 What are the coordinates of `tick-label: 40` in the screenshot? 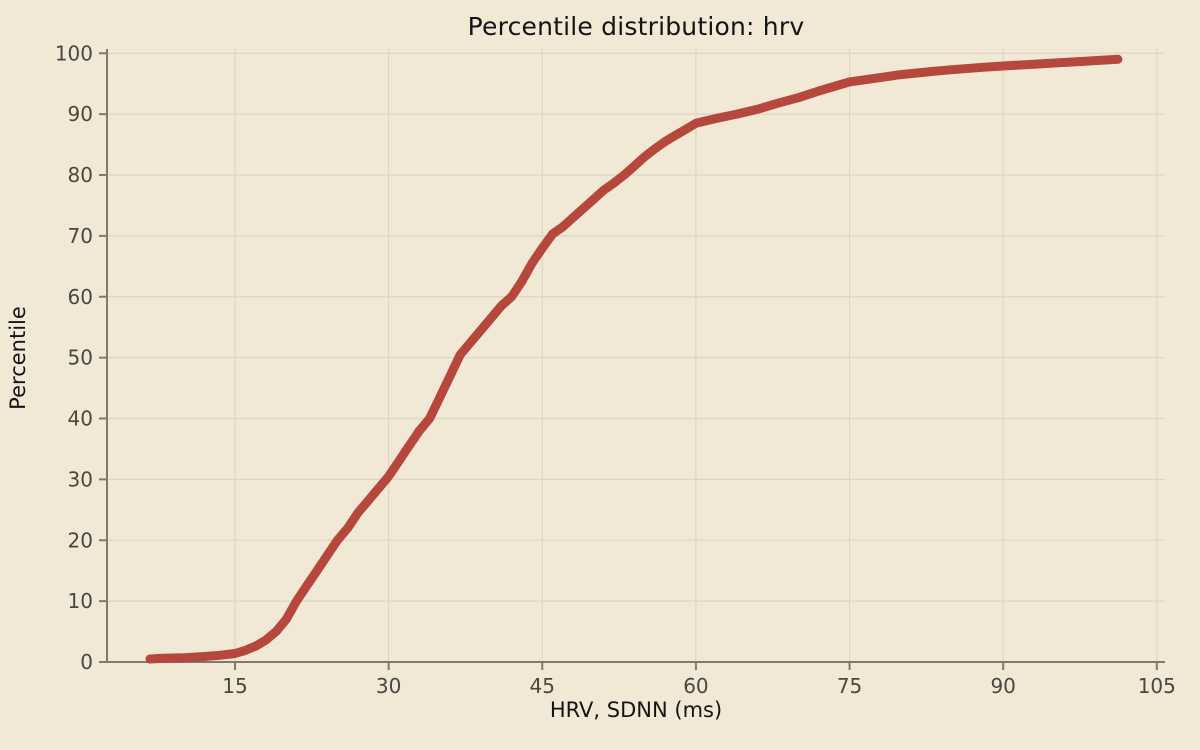 It's located at (80, 419).